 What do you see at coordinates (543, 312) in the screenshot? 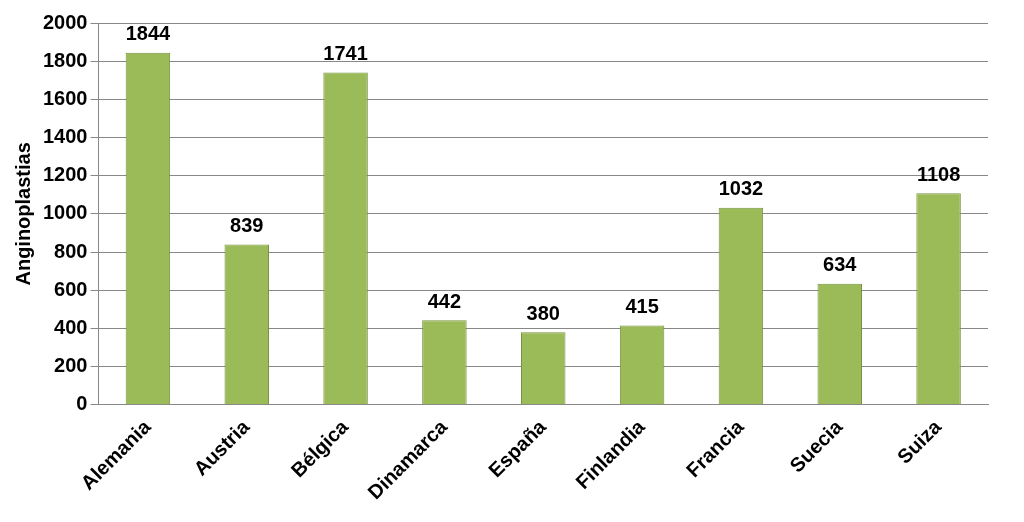
I see `data-label: 380` at bounding box center [543, 312].